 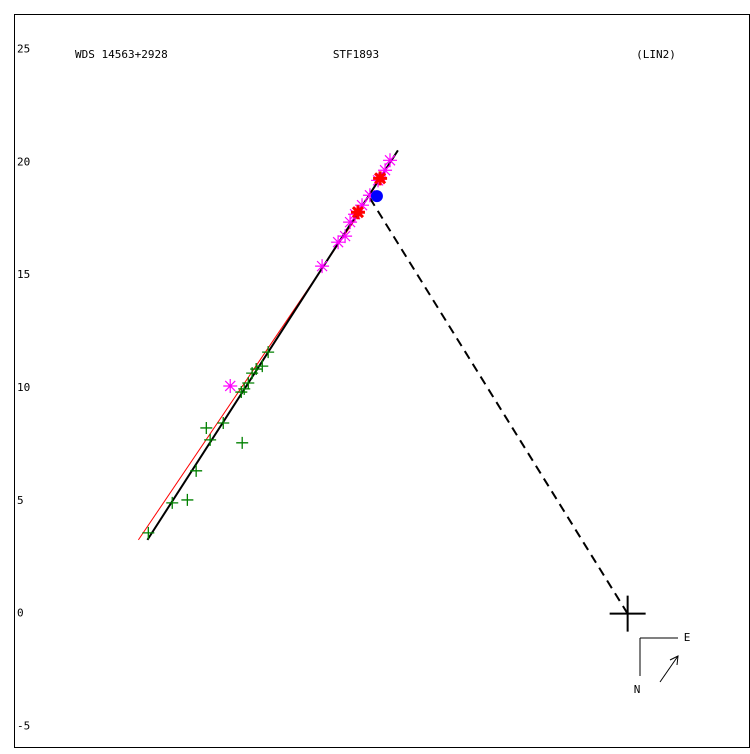 What do you see at coordinates (687, 637) in the screenshot?
I see `compass-label: E` at bounding box center [687, 637].